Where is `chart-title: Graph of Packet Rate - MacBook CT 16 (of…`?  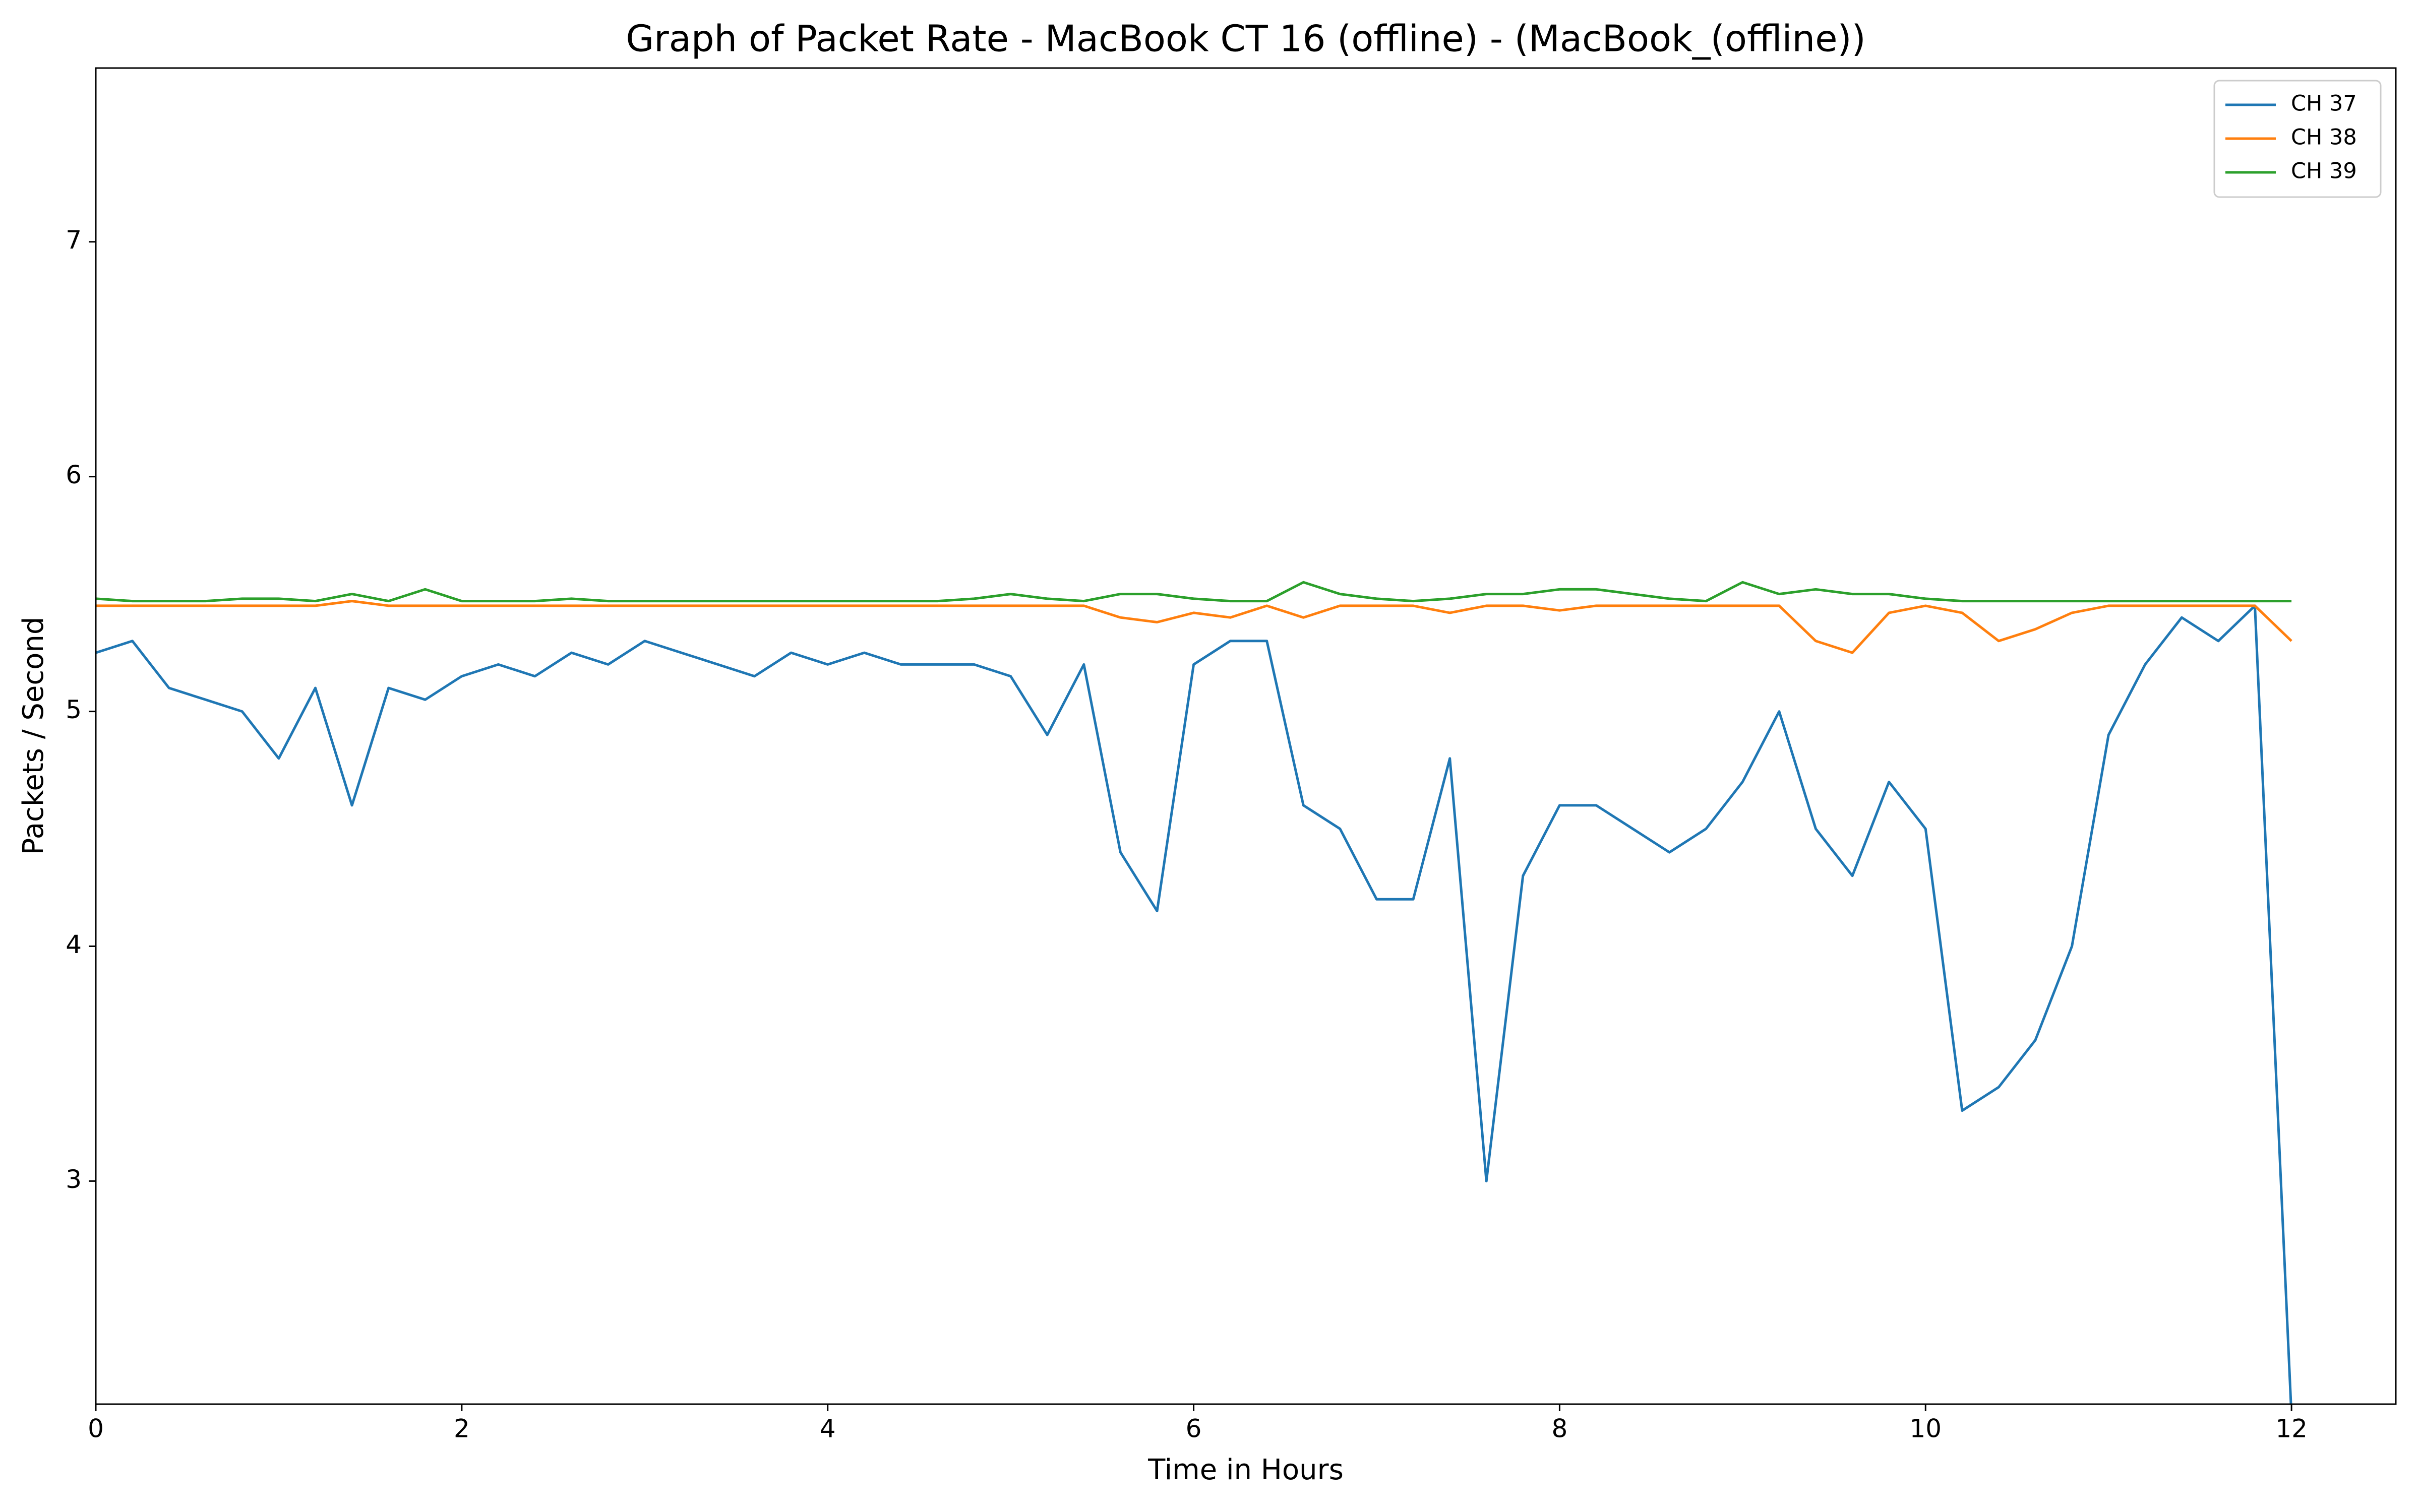
chart-title: Graph of Packet Rate - MacBook CT 16 (of… is located at coordinates (1245, 39).